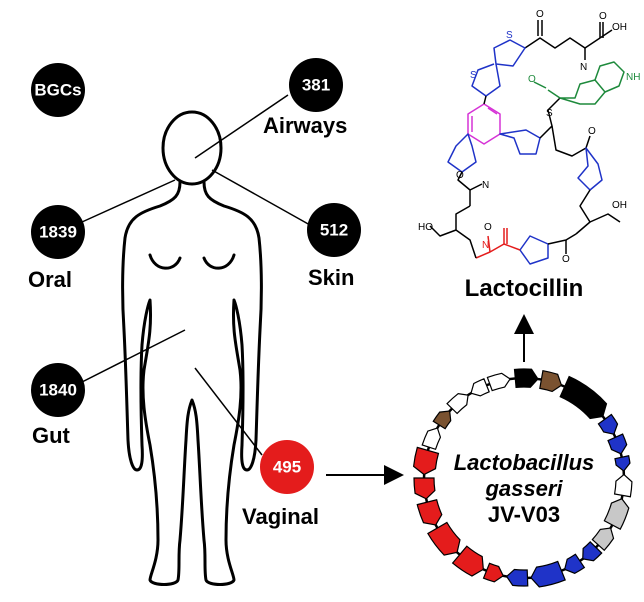 This screenshot has height=602, width=644. Describe the element at coordinates (566, 259) in the screenshot. I see `atom-o-bottom-right: O` at that location.